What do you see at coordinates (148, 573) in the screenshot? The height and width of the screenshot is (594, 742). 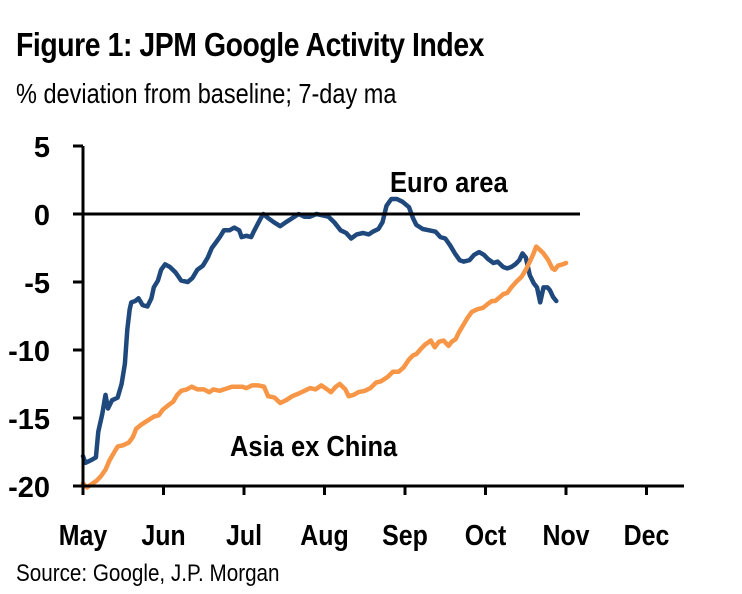 I see `figure-source: Source: Google, J.P. Morgan` at bounding box center [148, 573].